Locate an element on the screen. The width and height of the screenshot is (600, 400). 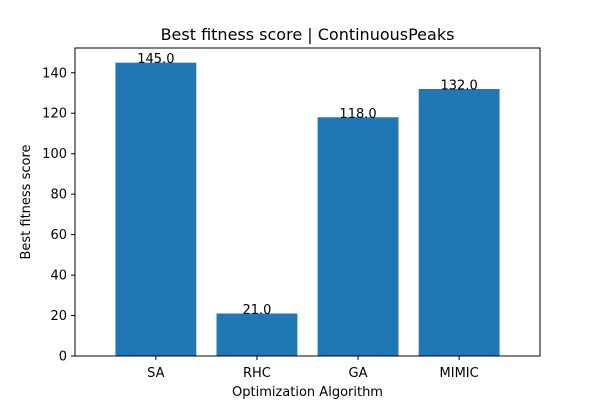
x-tick-label-rhc: RHC is located at coordinates (257, 373).